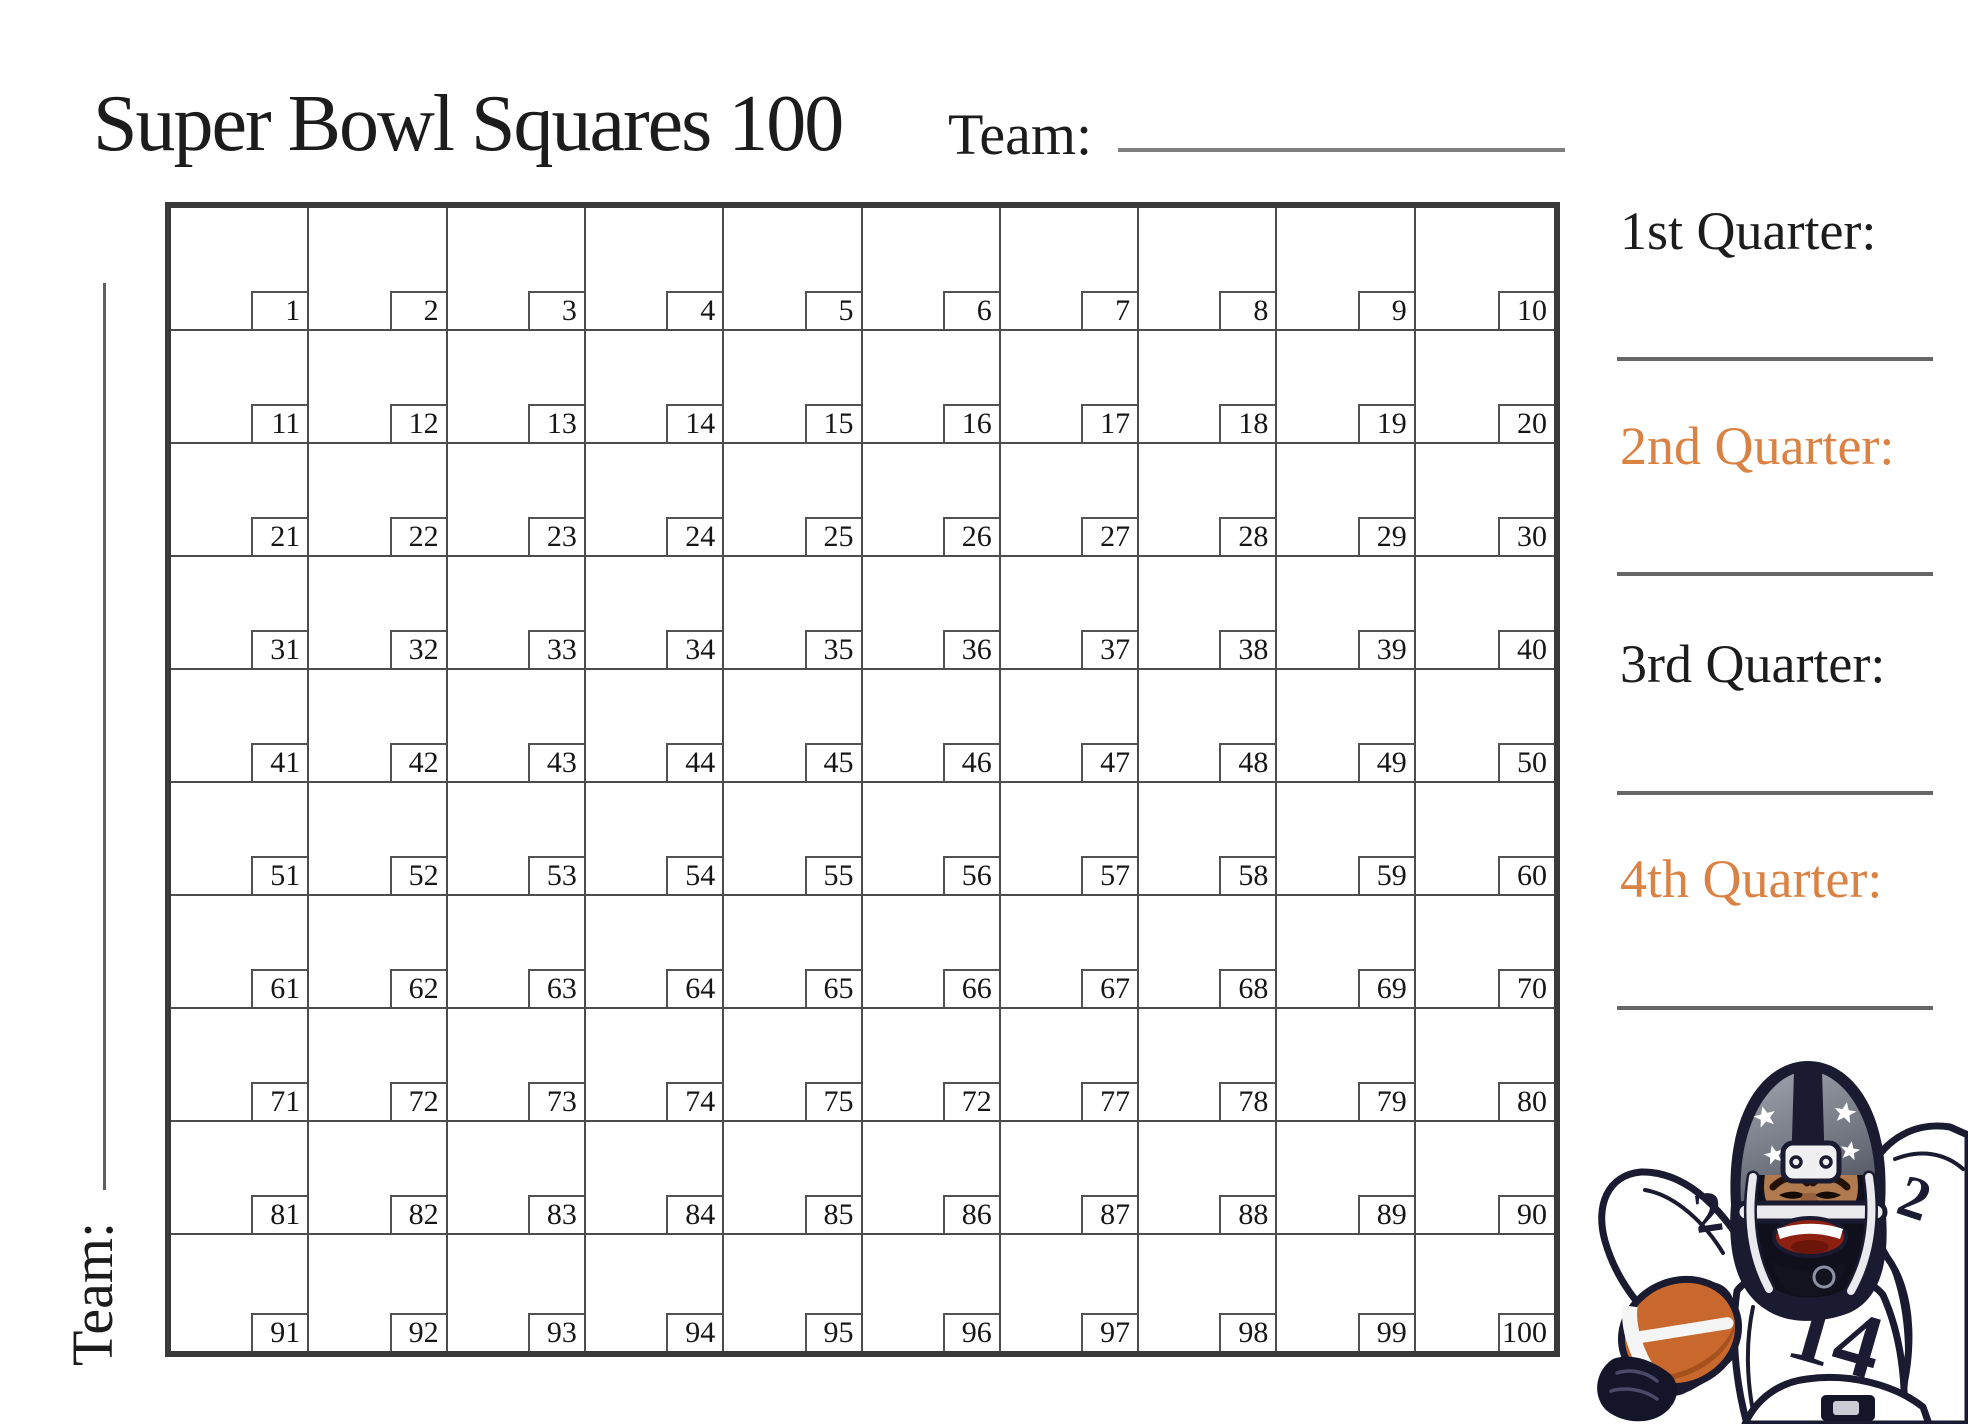 The height and width of the screenshot is (1424, 1968). I want to click on grid-cell: 88, so click(1208, 1178).